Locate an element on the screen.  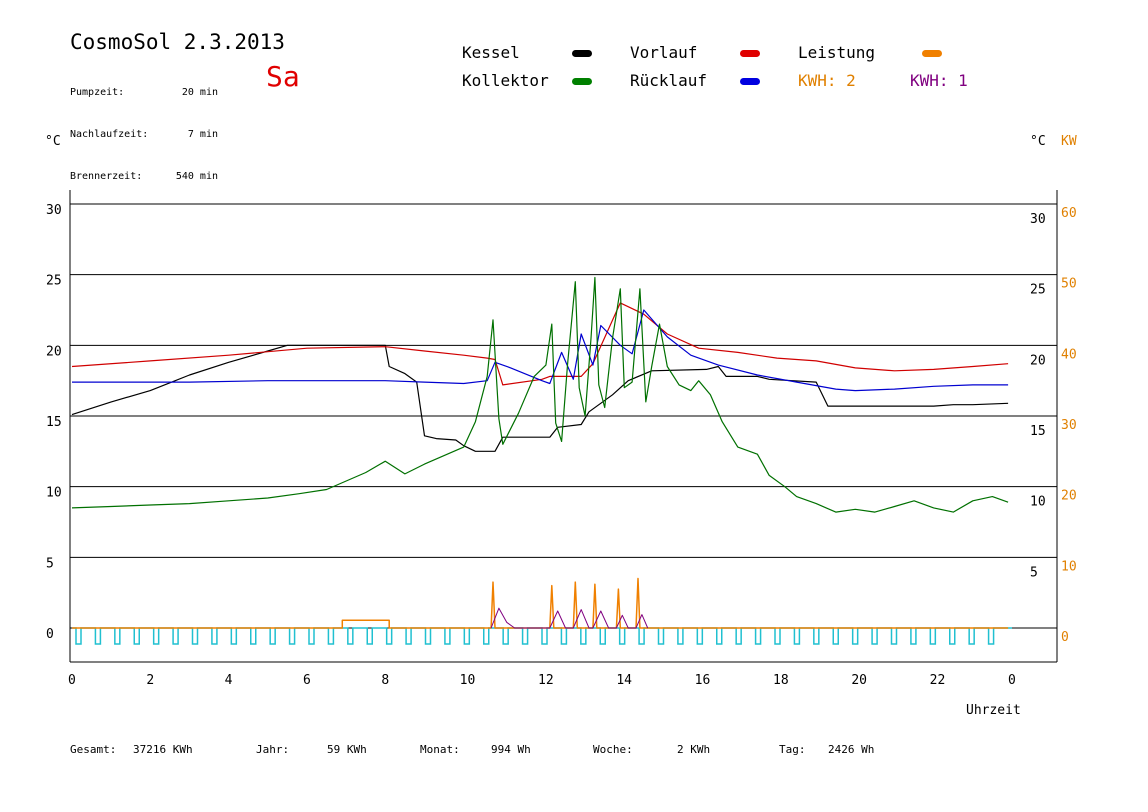
x-tick-label: 4 is located at coordinates (229, 680).